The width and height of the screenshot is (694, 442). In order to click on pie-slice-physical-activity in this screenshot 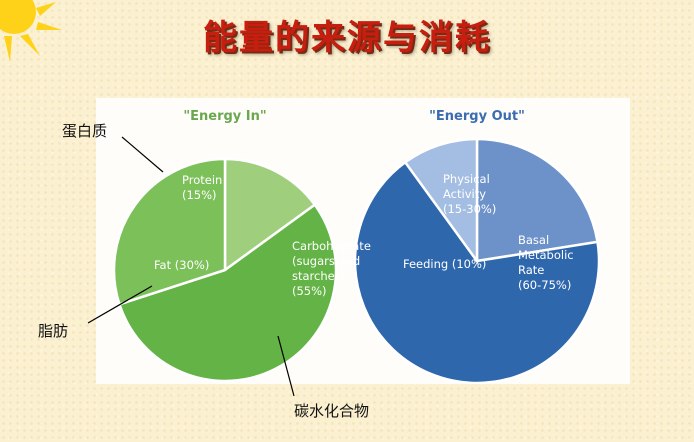, I will do `click(537, 200)`.